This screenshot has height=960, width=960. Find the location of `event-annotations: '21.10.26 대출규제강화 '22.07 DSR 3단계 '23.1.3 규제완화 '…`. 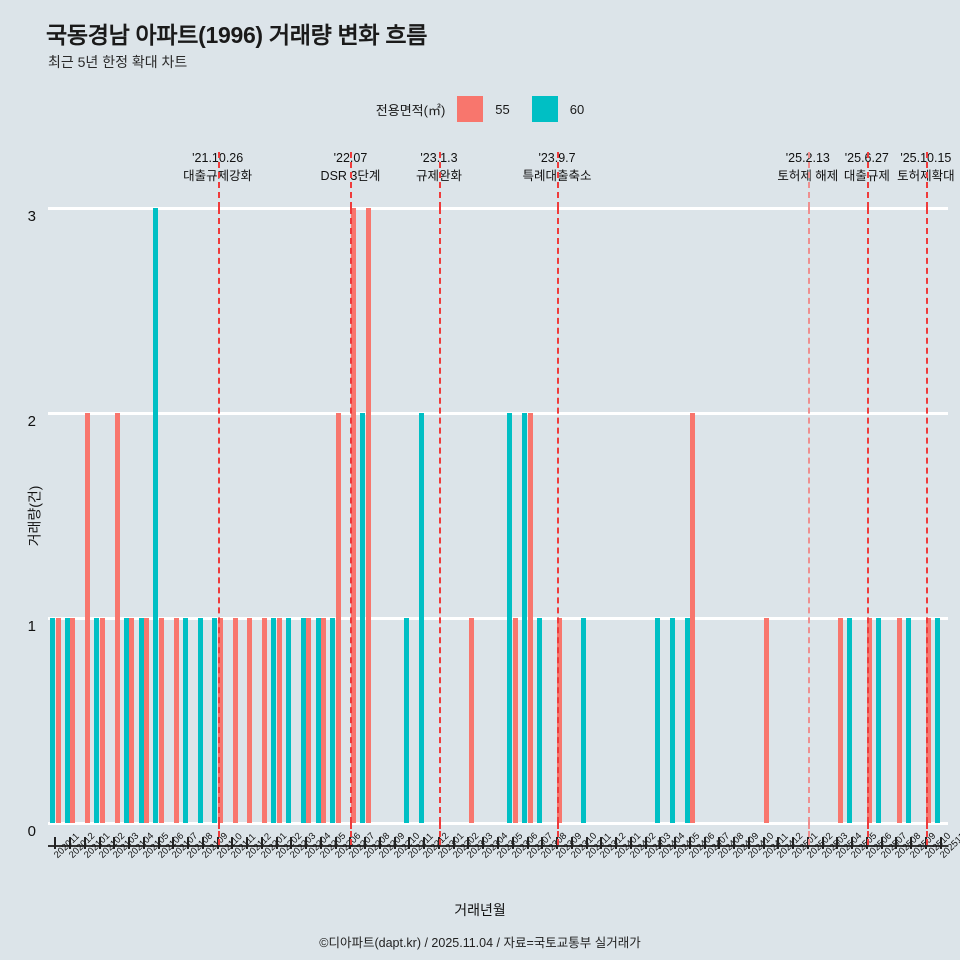

event-annotations: '21.10.26 대출규제강화 '22.07 DSR 3단계 '23.1.3 규제완화 '… is located at coordinates (501, 179).